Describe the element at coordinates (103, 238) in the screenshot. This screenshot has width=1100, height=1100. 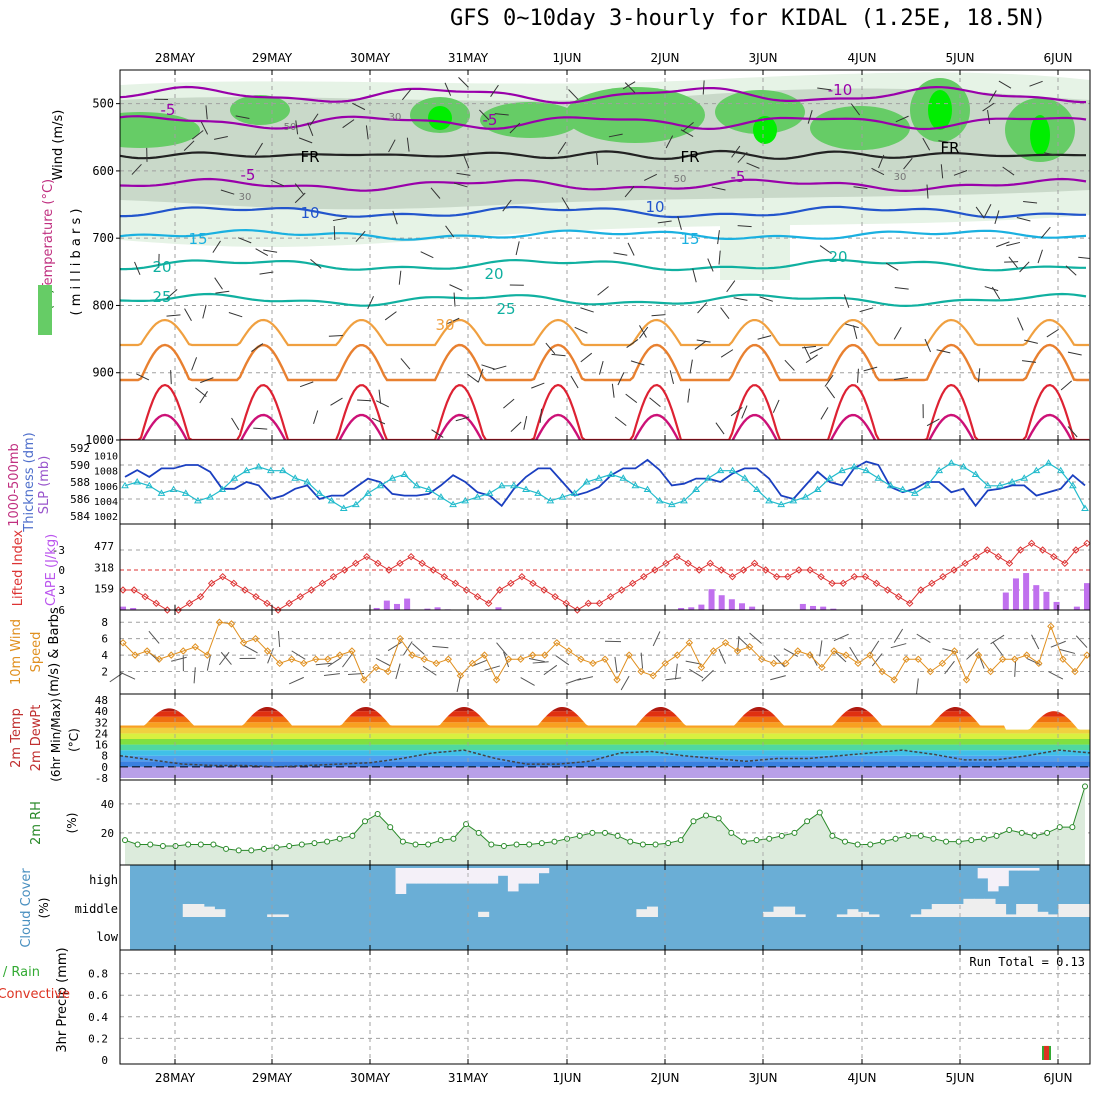
I see `y-tick-mb: 700` at that location.